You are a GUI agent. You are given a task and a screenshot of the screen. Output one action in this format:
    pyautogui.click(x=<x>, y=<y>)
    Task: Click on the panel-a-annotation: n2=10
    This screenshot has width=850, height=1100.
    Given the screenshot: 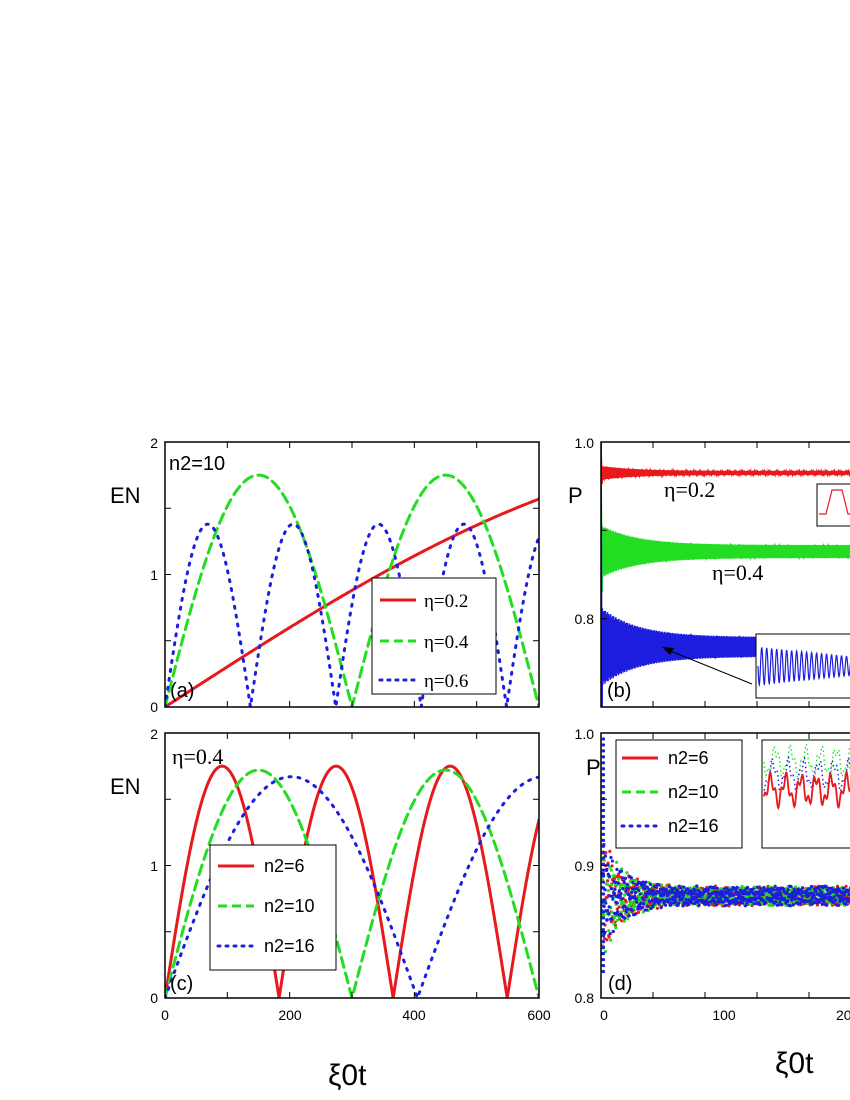 What is the action you would take?
    pyautogui.click(x=197, y=464)
    